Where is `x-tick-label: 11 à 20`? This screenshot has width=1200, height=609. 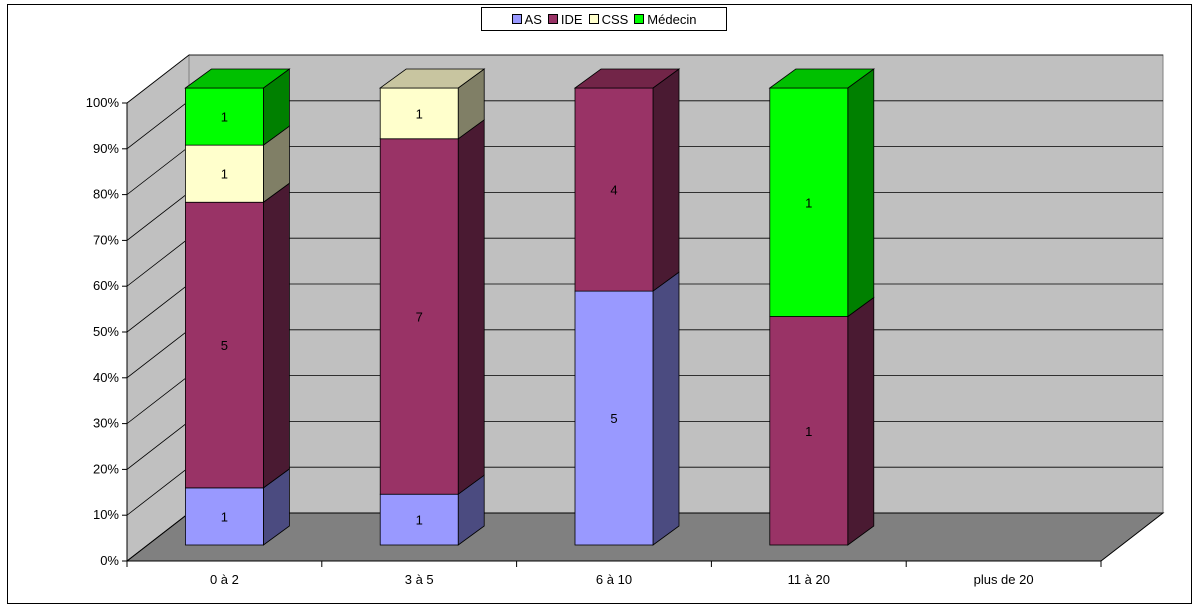 x-tick-label: 11 à 20 is located at coordinates (809, 579).